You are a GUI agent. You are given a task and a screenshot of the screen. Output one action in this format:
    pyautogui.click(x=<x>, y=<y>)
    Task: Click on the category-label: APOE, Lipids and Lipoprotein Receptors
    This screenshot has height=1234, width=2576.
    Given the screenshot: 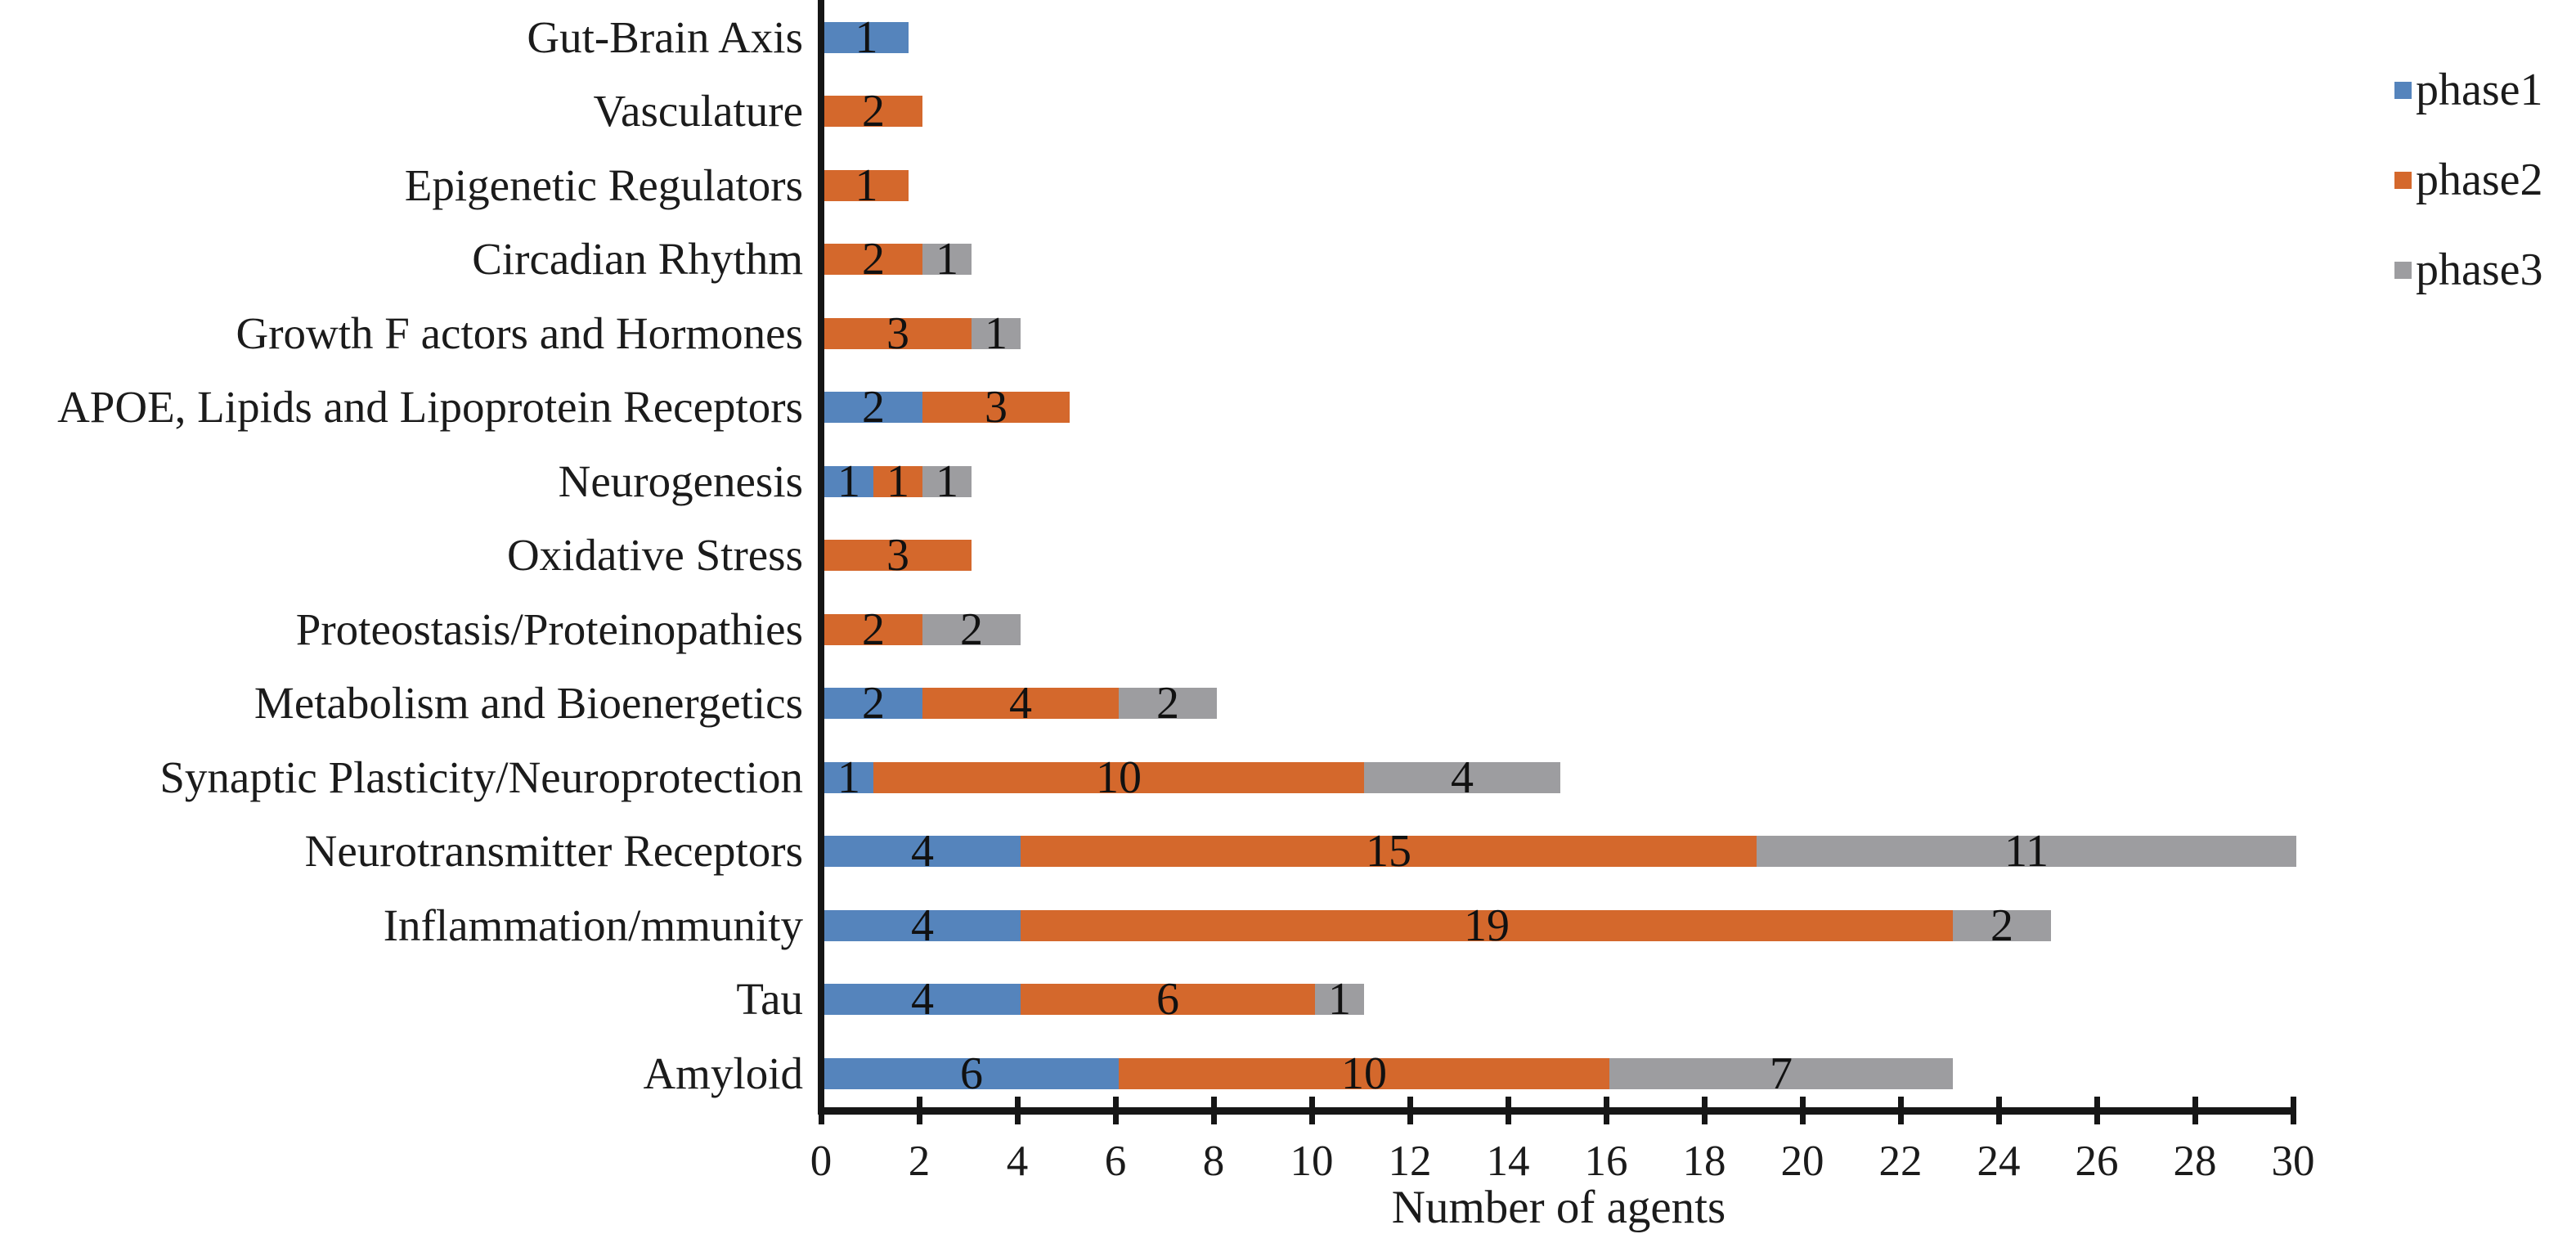 What is the action you would take?
    pyautogui.click(x=430, y=407)
    